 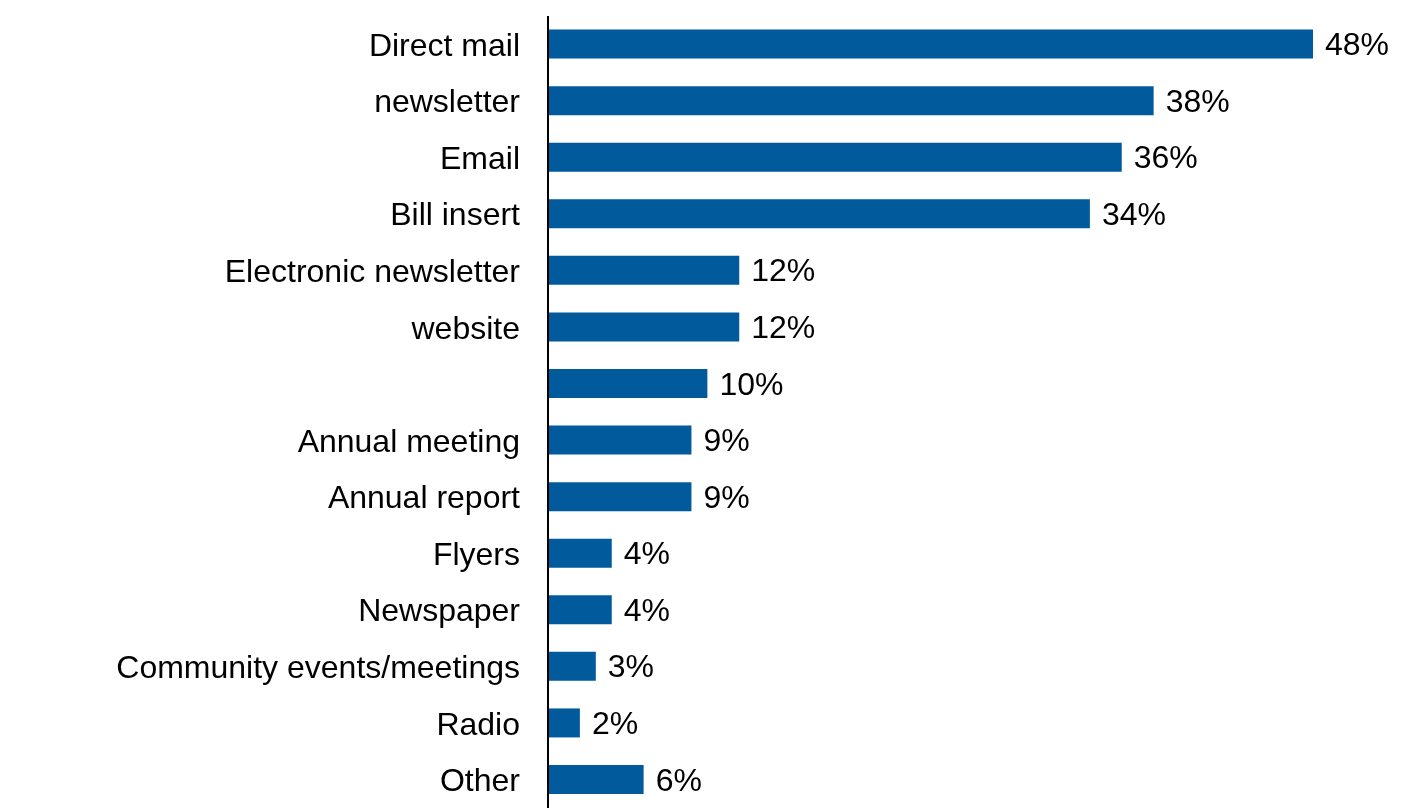 I want to click on data-label: 2%, so click(x=615, y=722).